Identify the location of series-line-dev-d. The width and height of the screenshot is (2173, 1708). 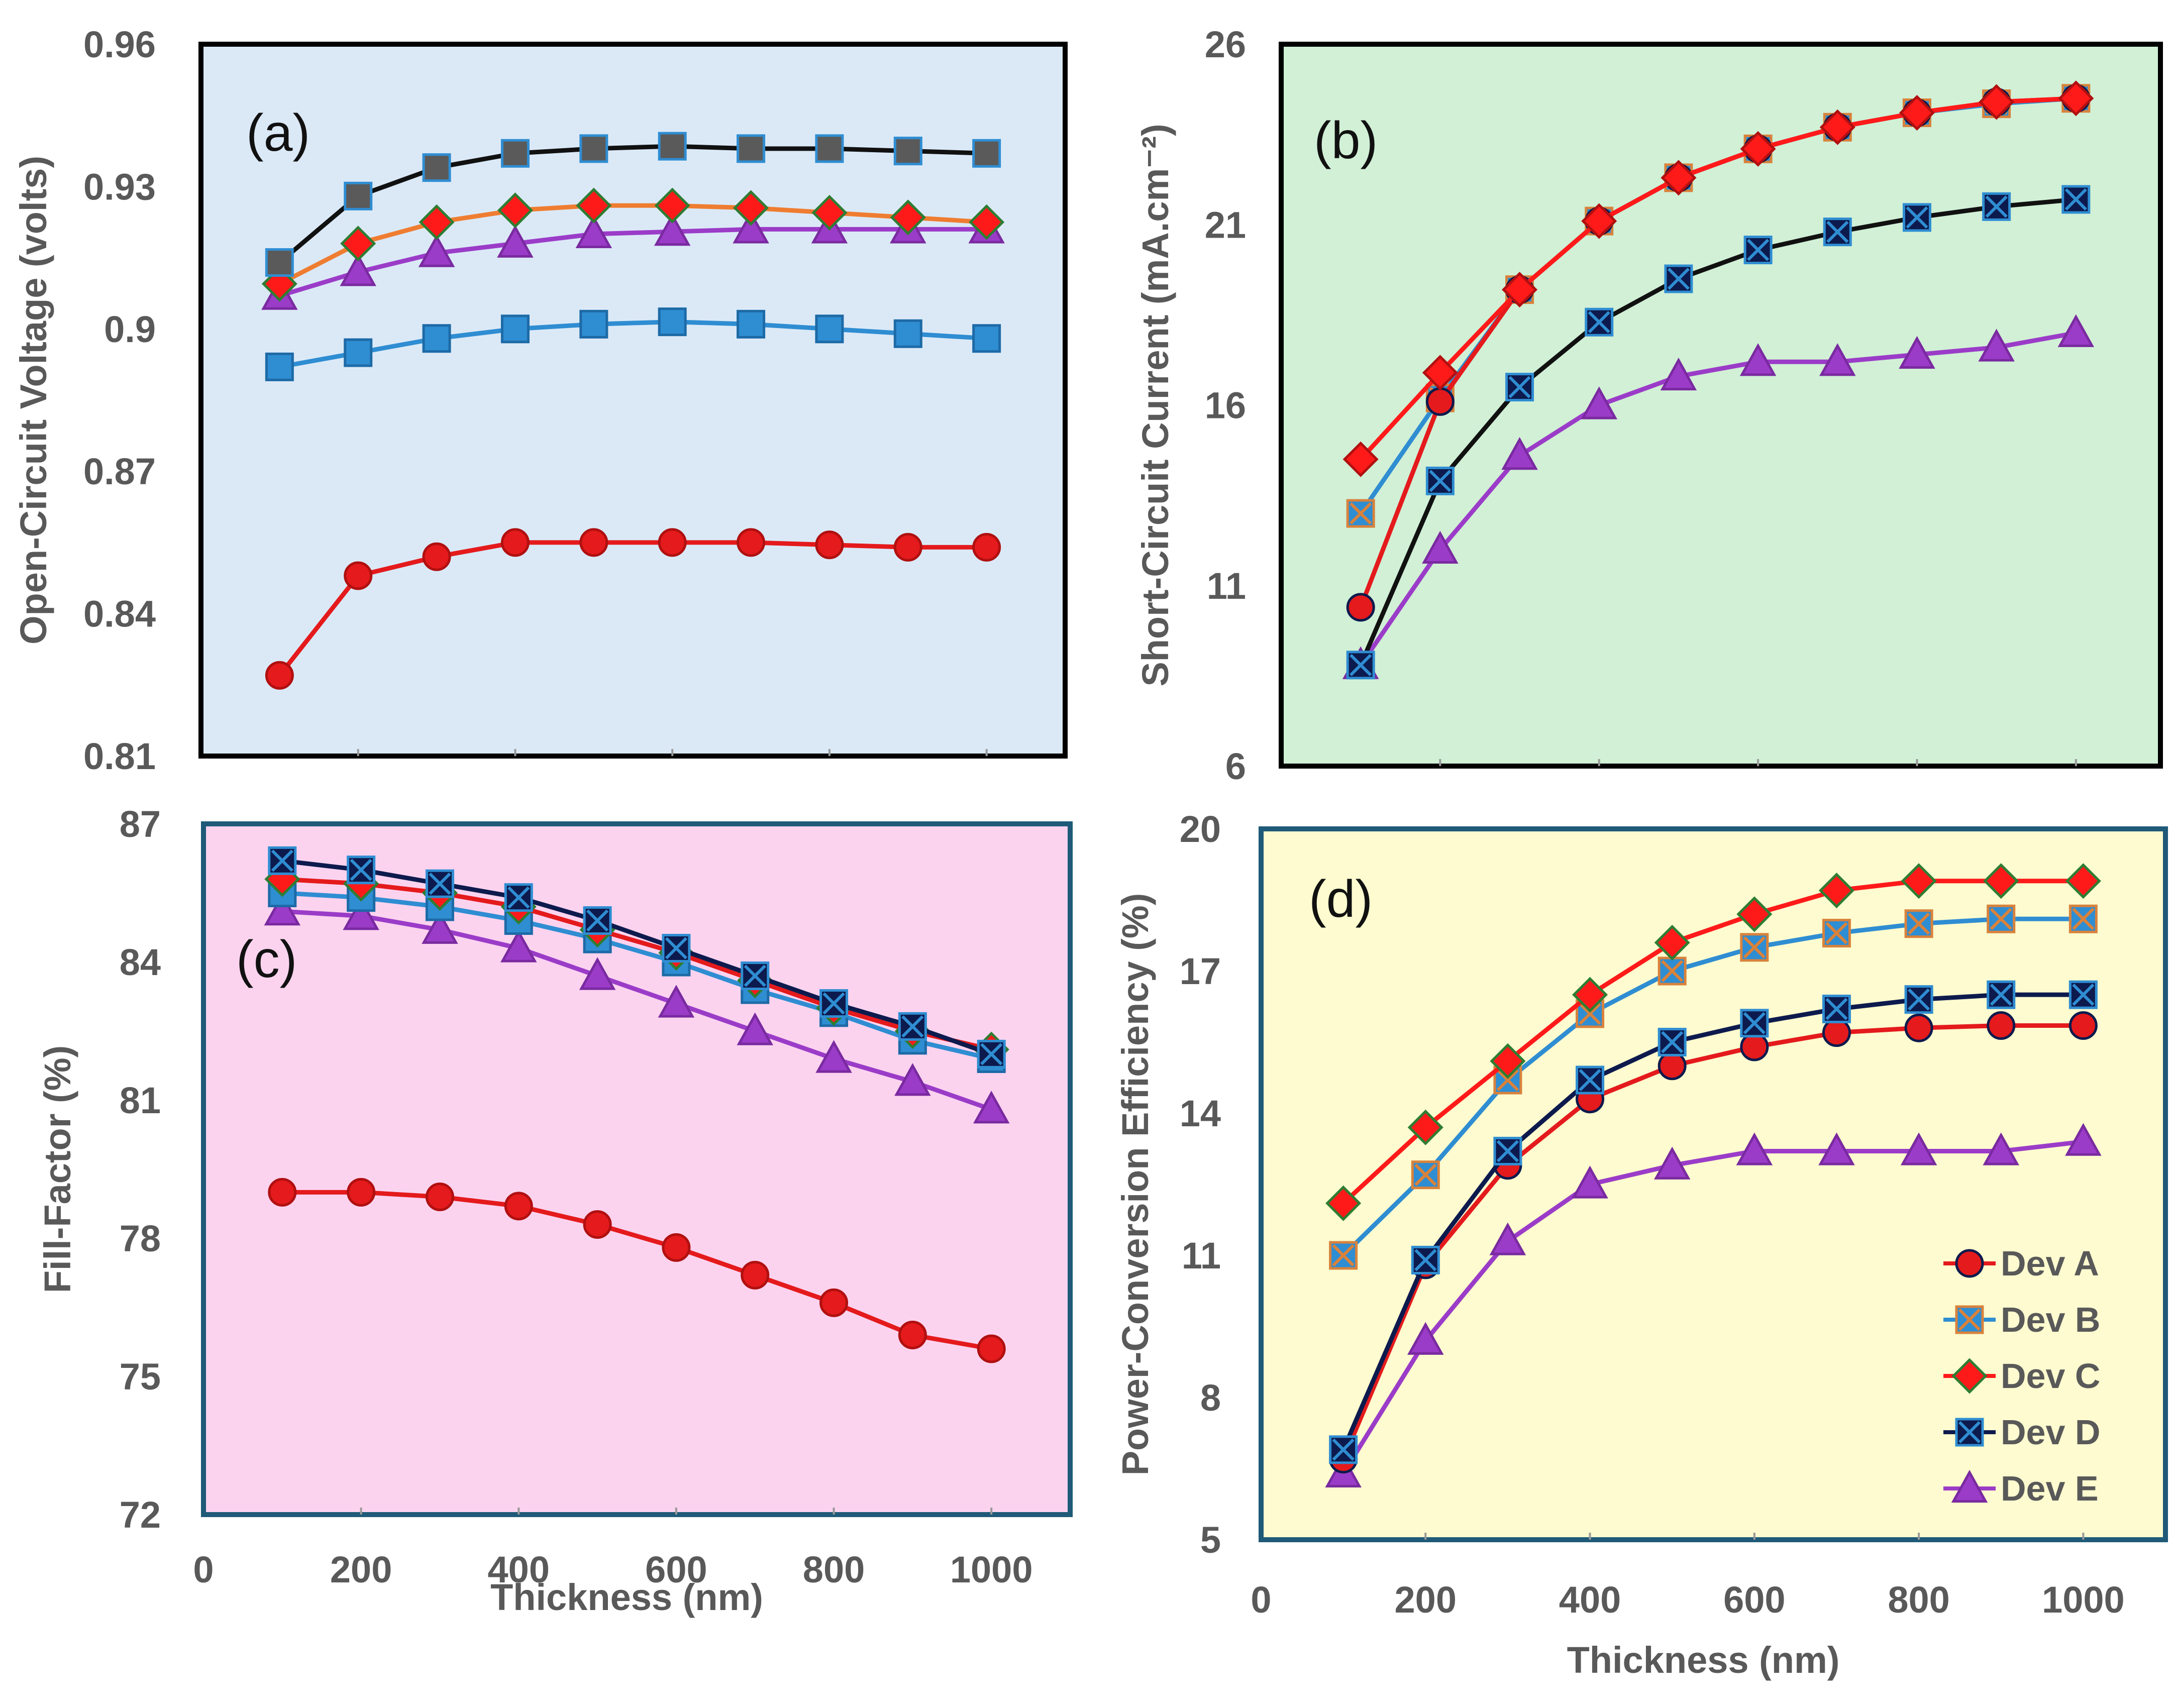
(633, 204).